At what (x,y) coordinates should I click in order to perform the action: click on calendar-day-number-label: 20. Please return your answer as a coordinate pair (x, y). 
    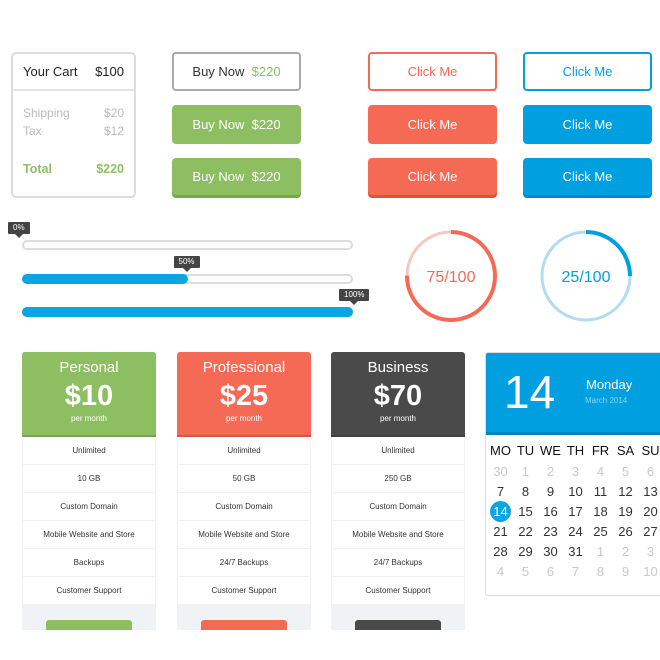
    Looking at the image, I should click on (650, 511).